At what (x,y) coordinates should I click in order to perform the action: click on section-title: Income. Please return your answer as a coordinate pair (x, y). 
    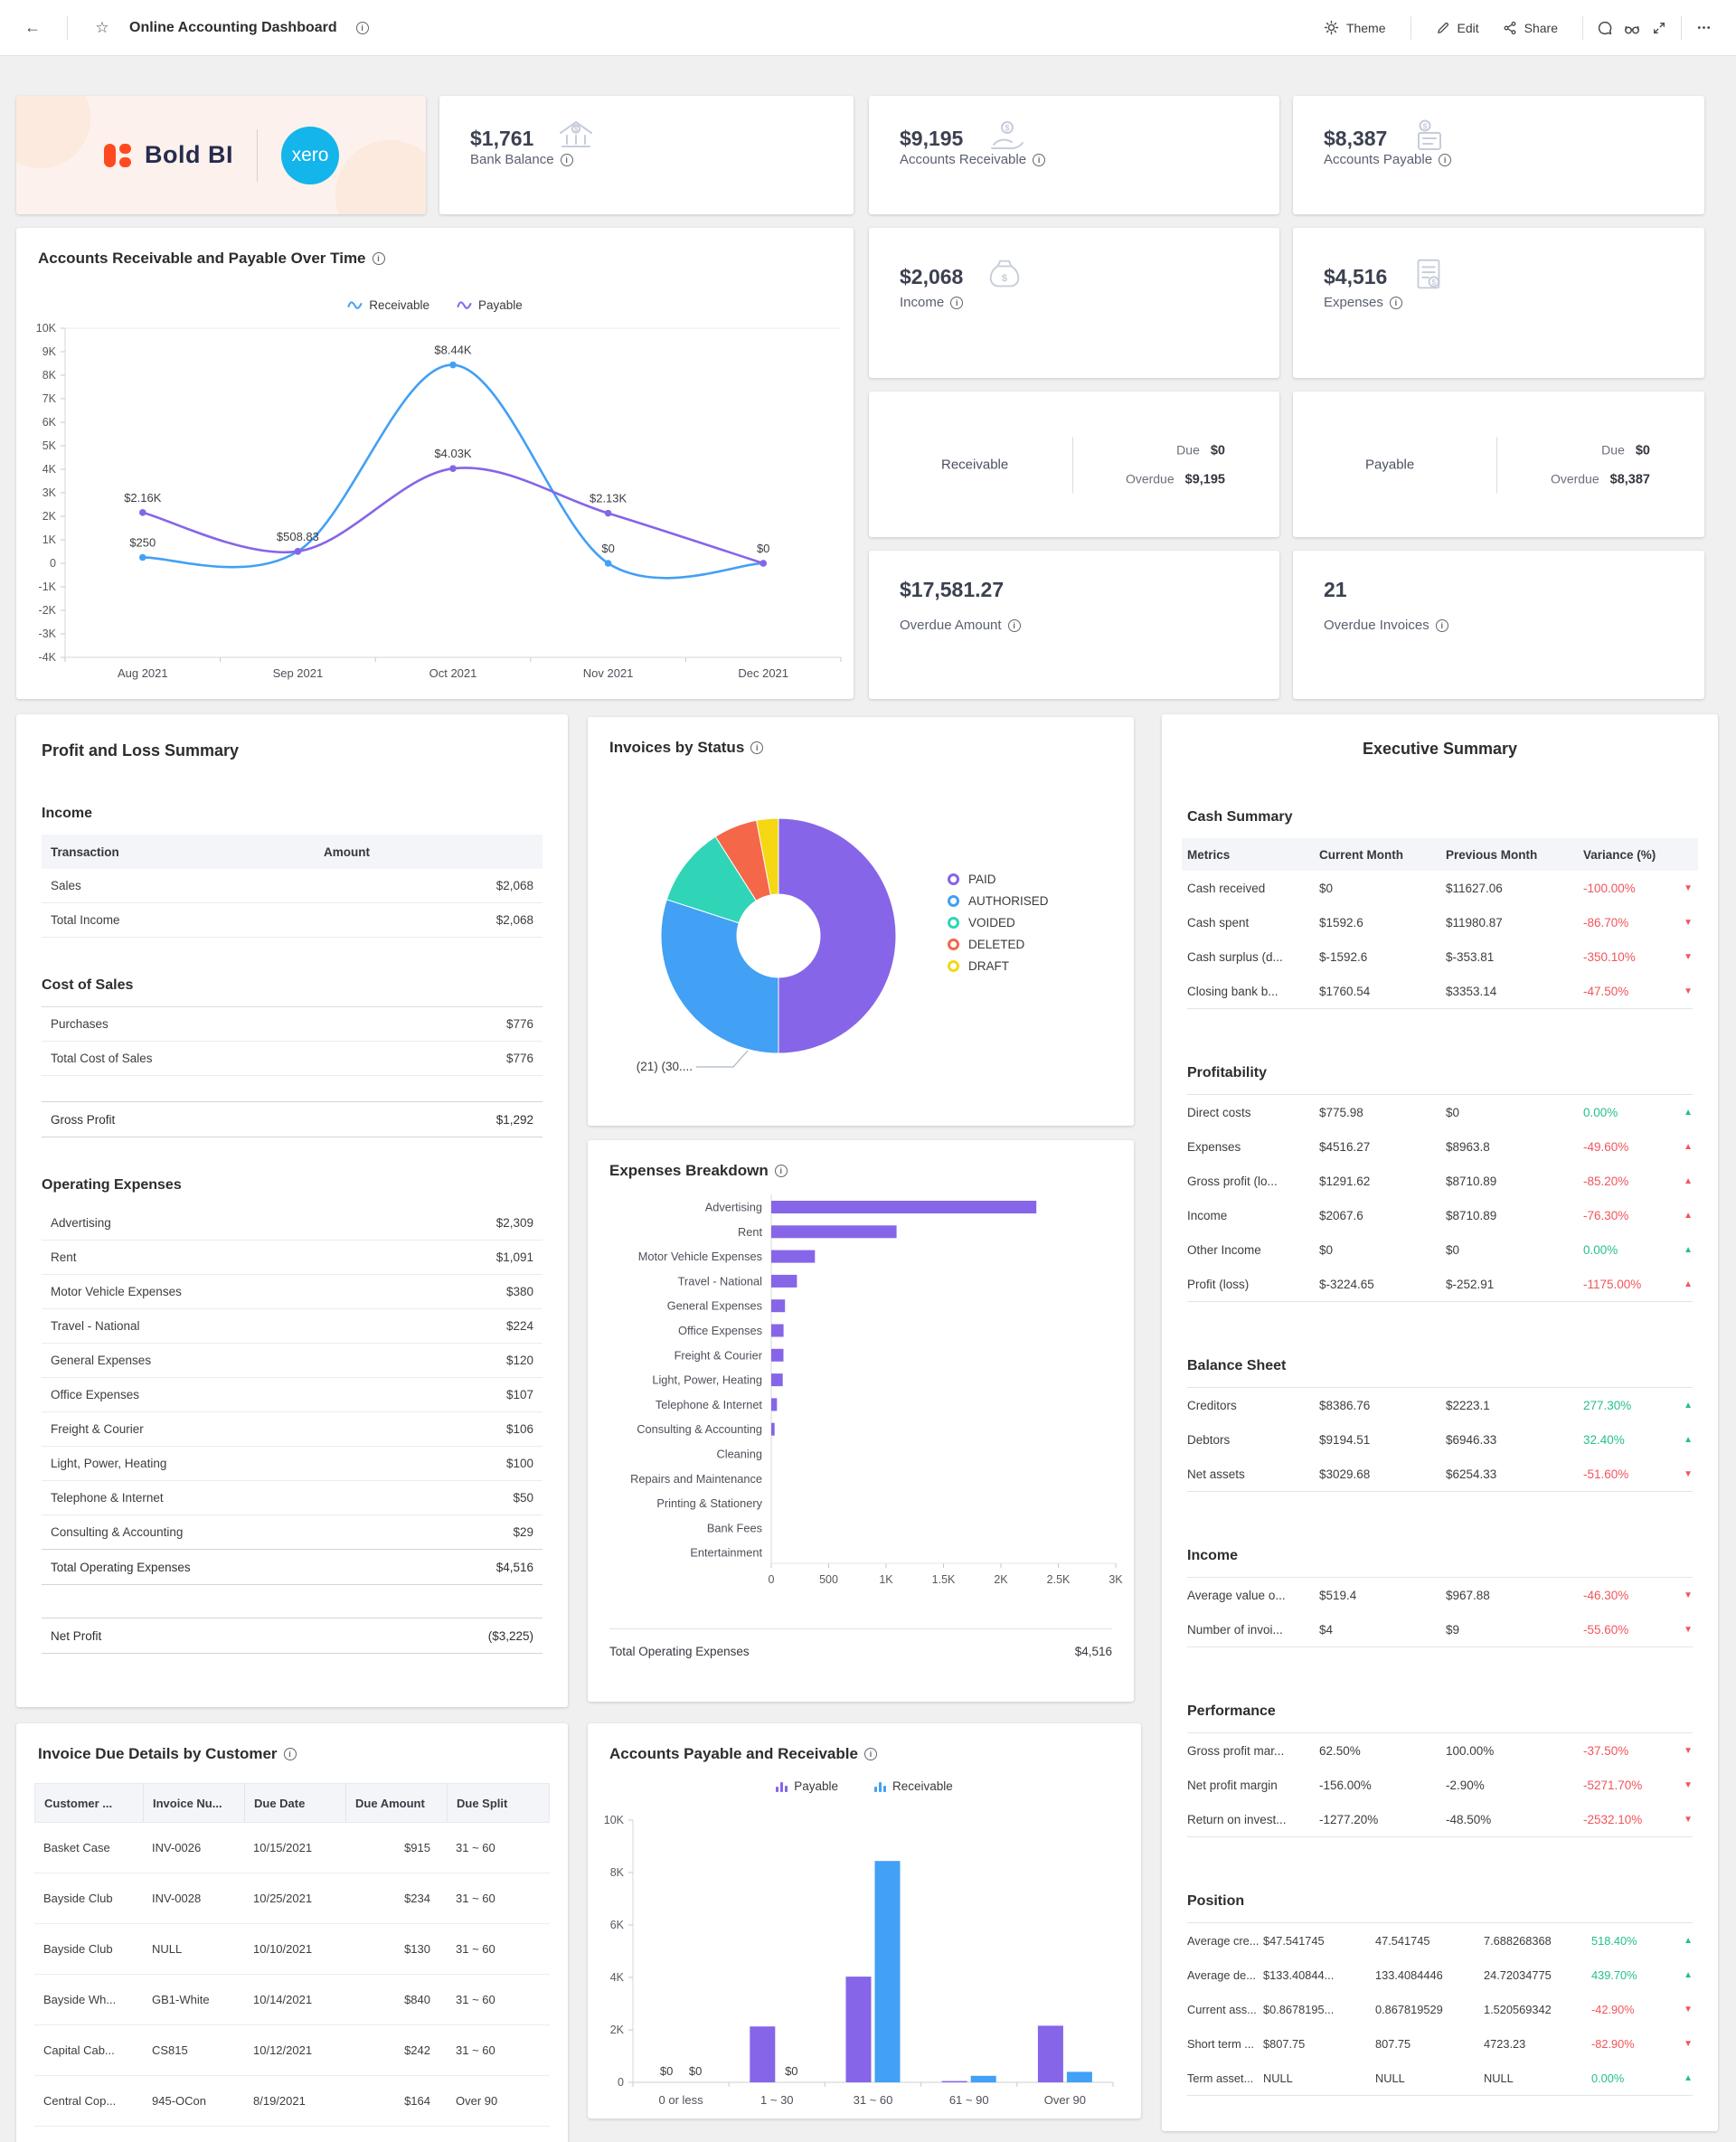
    Looking at the image, I should click on (1213, 1556).